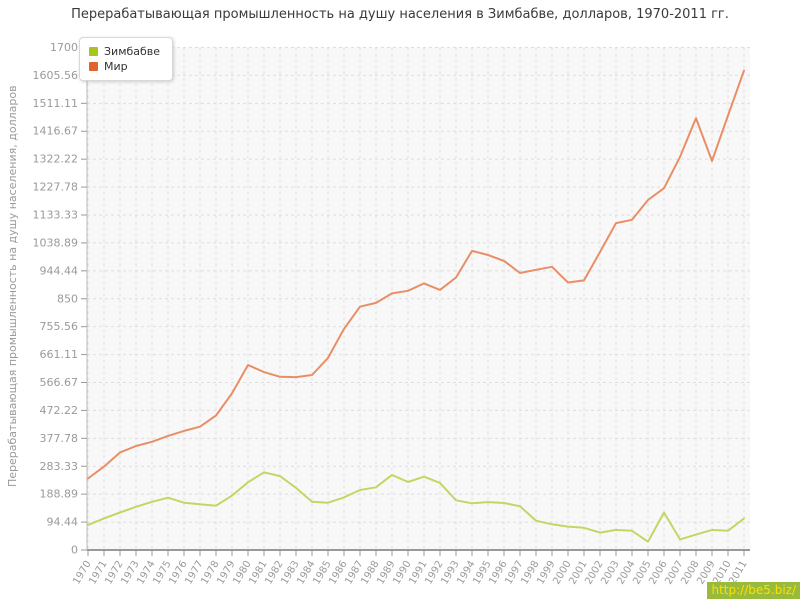 The image size is (800, 600). I want to click on legend-item-zimbabwe: Зимбабве, so click(124, 51).